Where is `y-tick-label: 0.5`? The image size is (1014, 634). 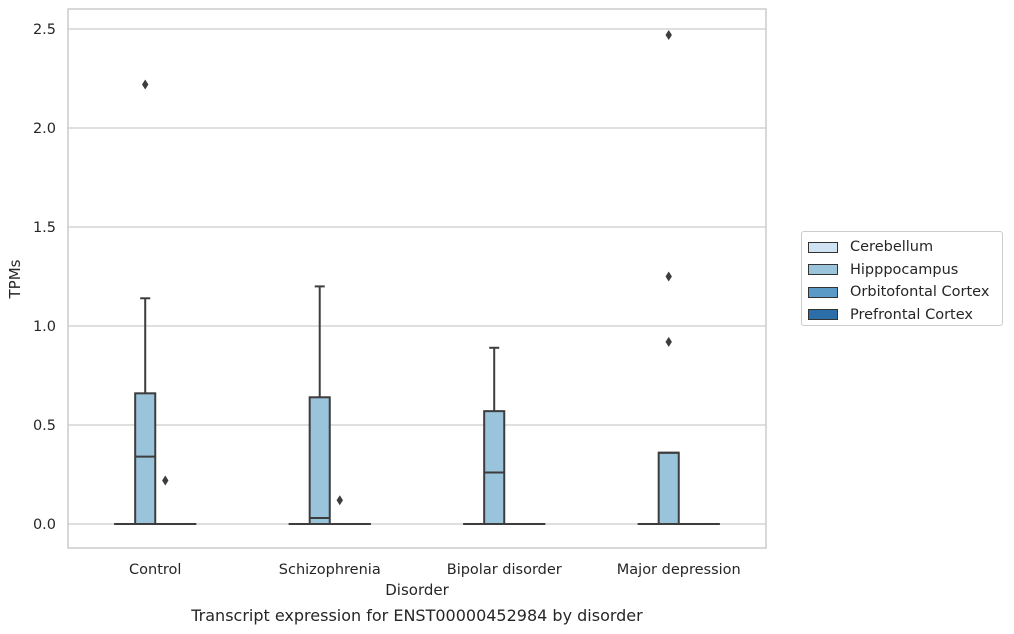 y-tick-label: 0.5 is located at coordinates (44, 426).